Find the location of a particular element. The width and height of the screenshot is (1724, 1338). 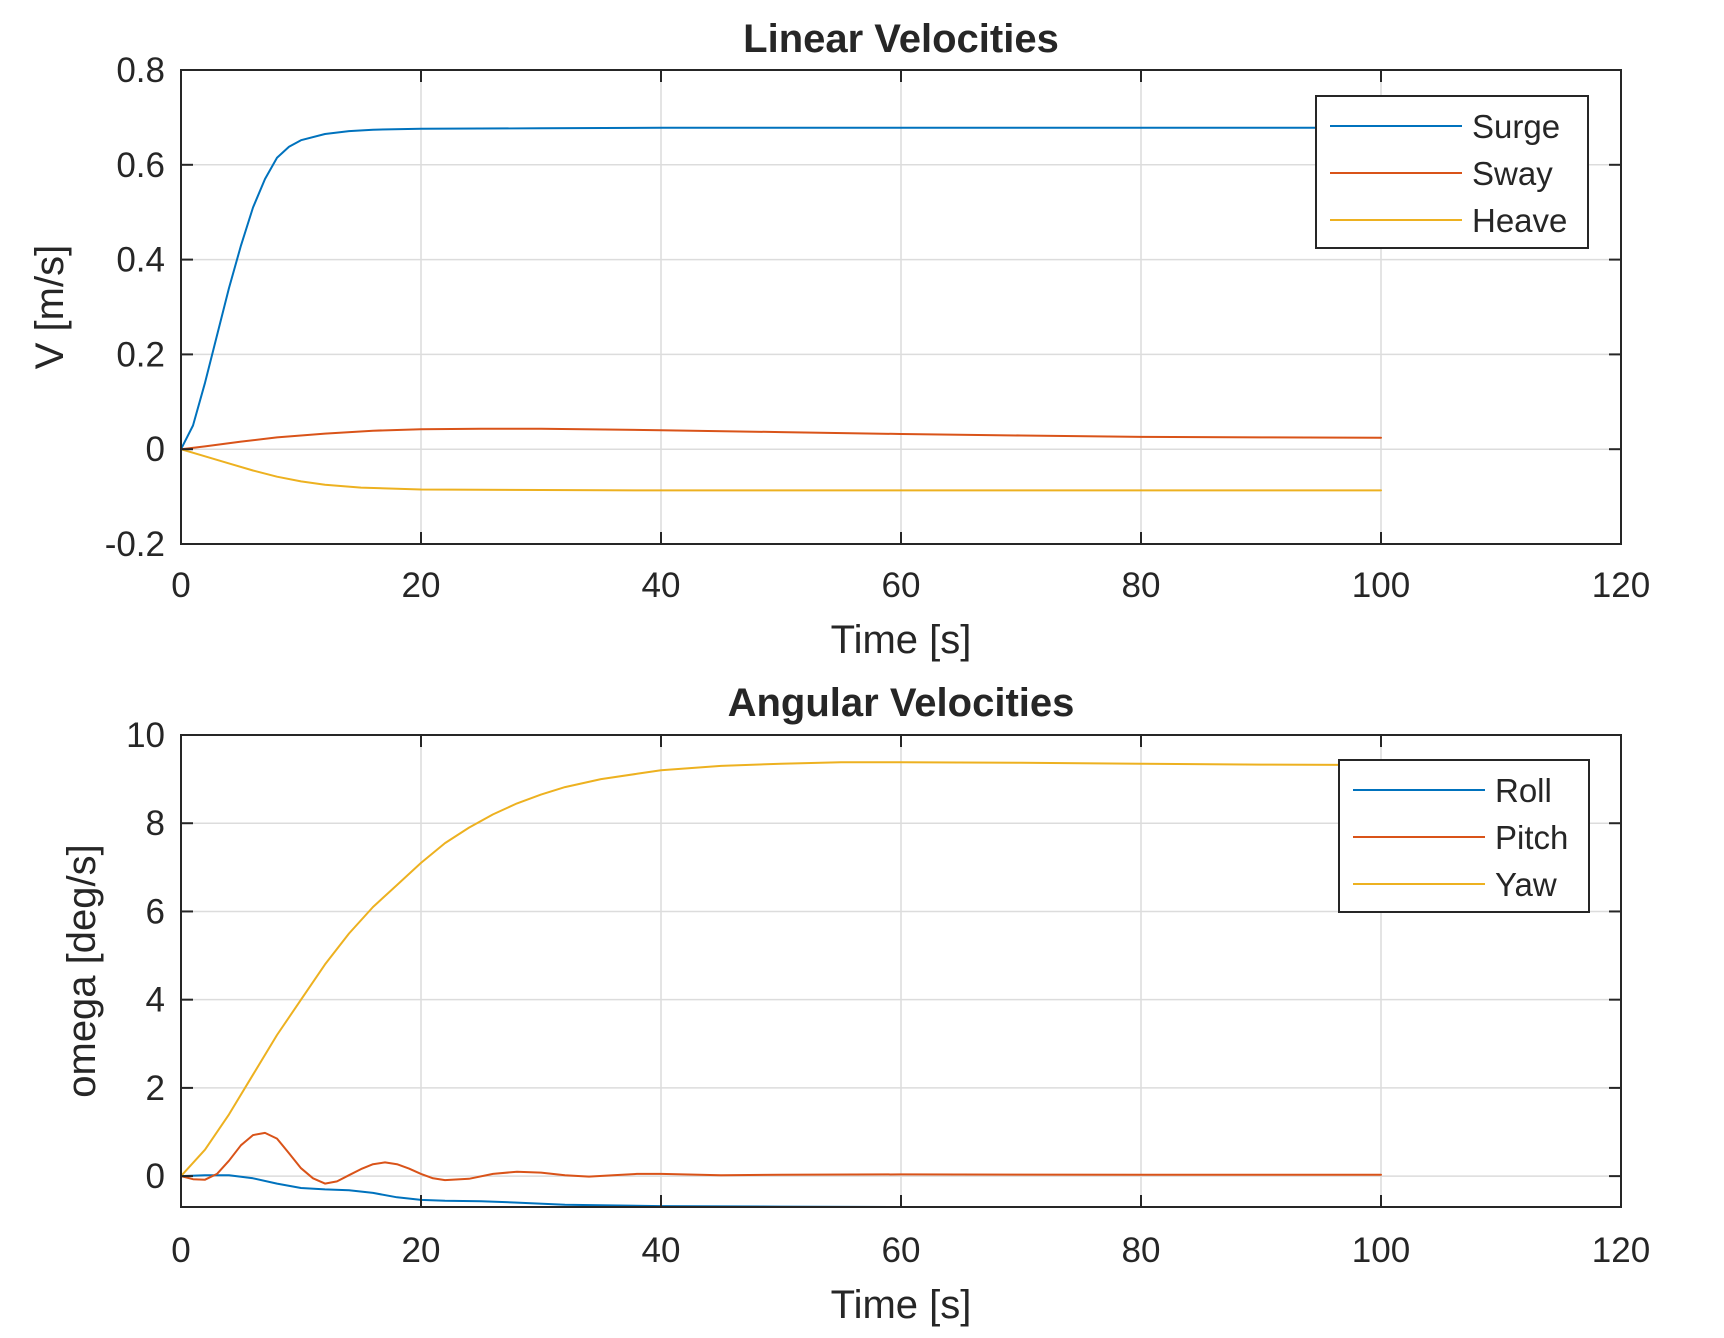

legend: Surge Sway Heave is located at coordinates (1452, 172).